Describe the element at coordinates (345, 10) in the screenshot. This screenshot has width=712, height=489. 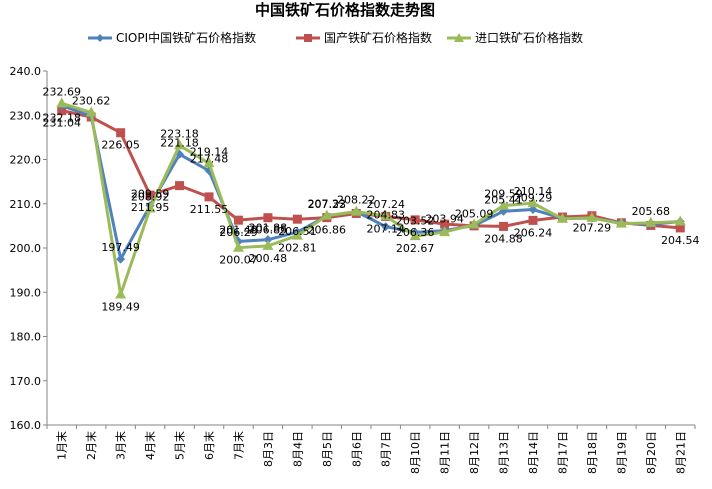
I see `chart-title: 中国铁矿石价格指数走势图` at that location.